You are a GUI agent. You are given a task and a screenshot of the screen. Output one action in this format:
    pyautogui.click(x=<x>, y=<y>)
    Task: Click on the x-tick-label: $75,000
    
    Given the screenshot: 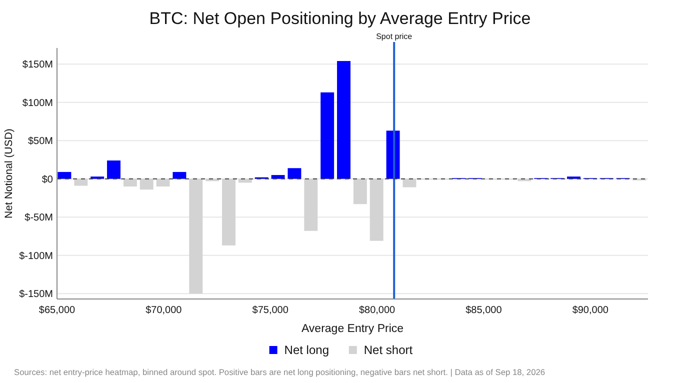 What is the action you would take?
    pyautogui.click(x=270, y=310)
    